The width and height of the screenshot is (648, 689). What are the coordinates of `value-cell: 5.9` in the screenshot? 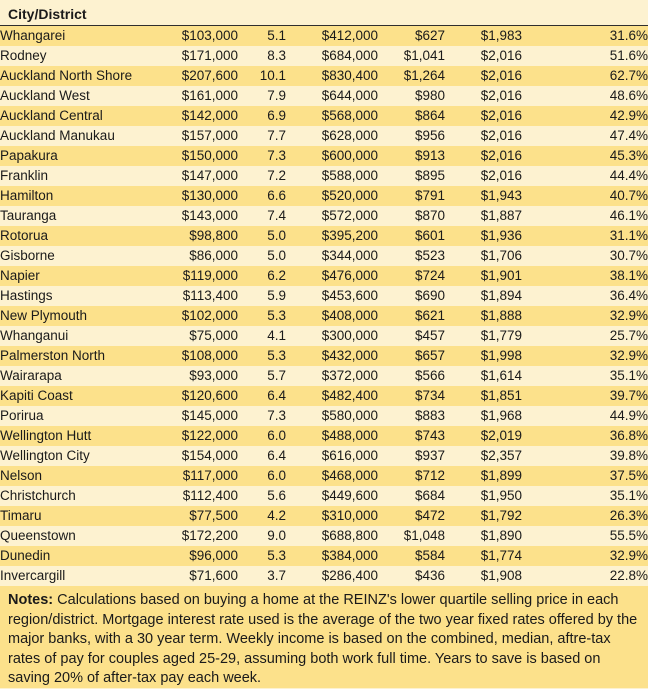 It's located at (276, 295).